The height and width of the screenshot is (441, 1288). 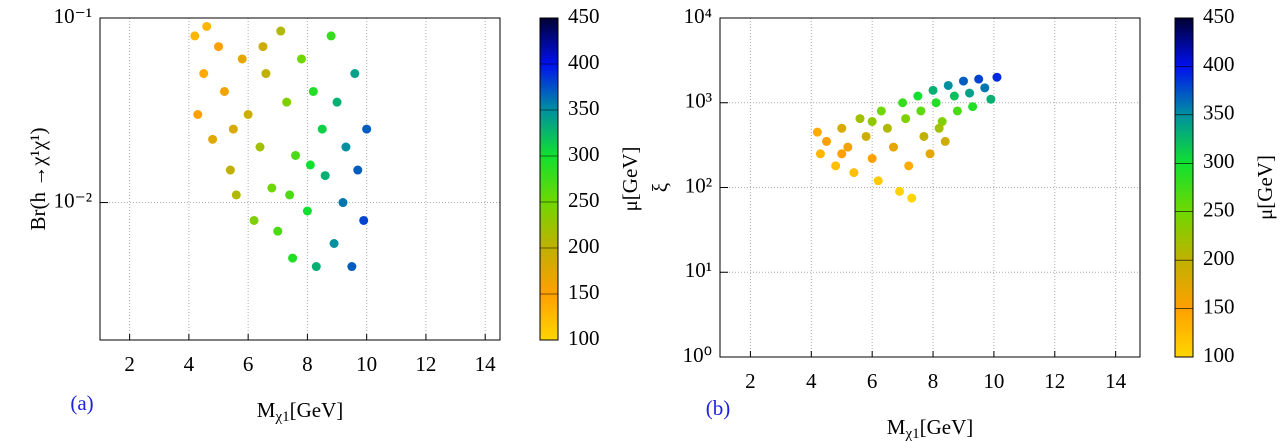 What do you see at coordinates (366, 364) in the screenshot?
I see `x-tick-label: 10` at bounding box center [366, 364].